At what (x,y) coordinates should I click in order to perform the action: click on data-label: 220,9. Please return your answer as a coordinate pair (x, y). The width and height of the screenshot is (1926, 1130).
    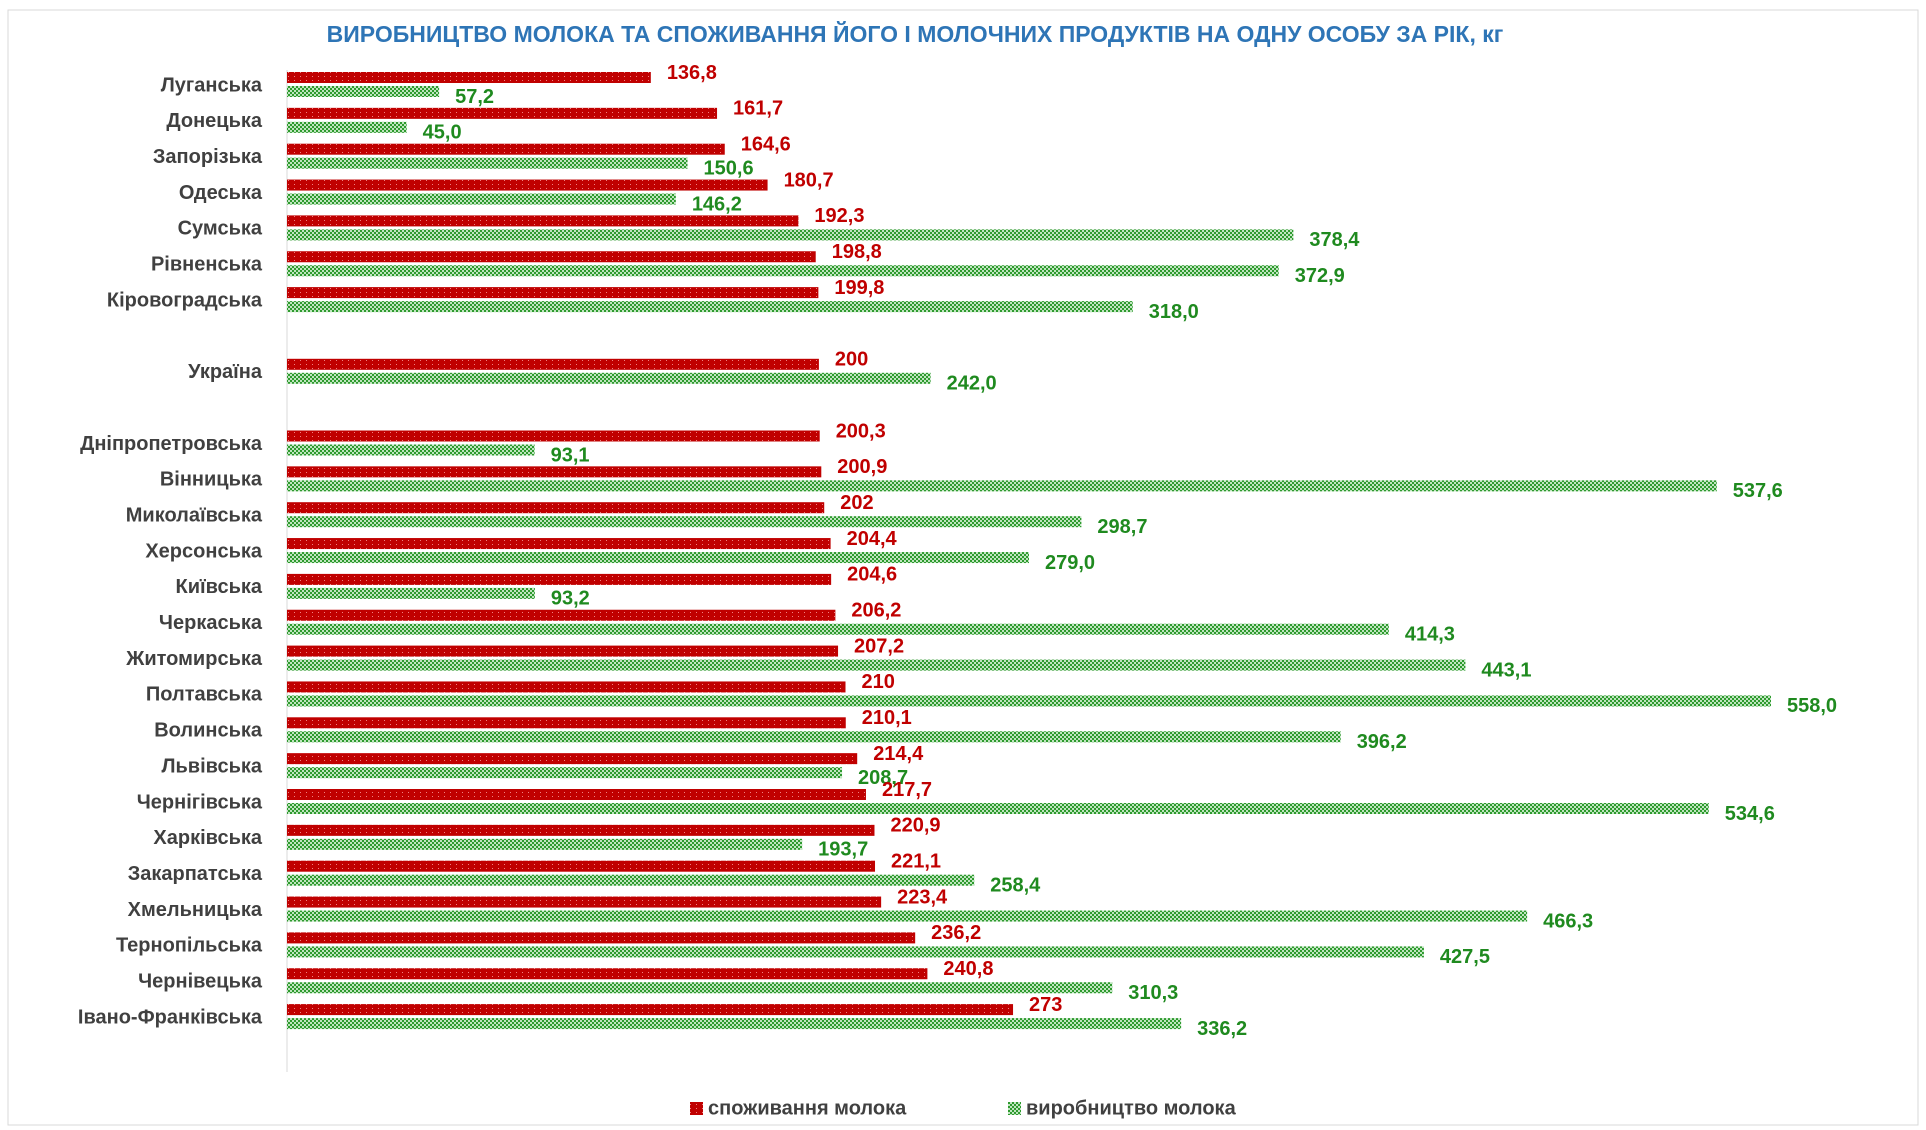
    Looking at the image, I should click on (915, 826).